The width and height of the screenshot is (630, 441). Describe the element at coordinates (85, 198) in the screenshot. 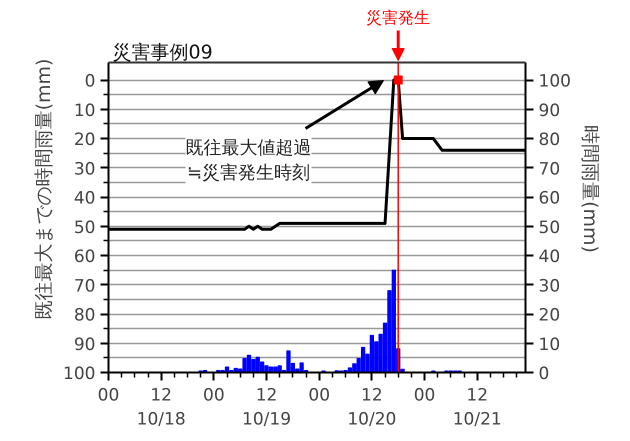

I see `y-tick-label: 40` at that location.